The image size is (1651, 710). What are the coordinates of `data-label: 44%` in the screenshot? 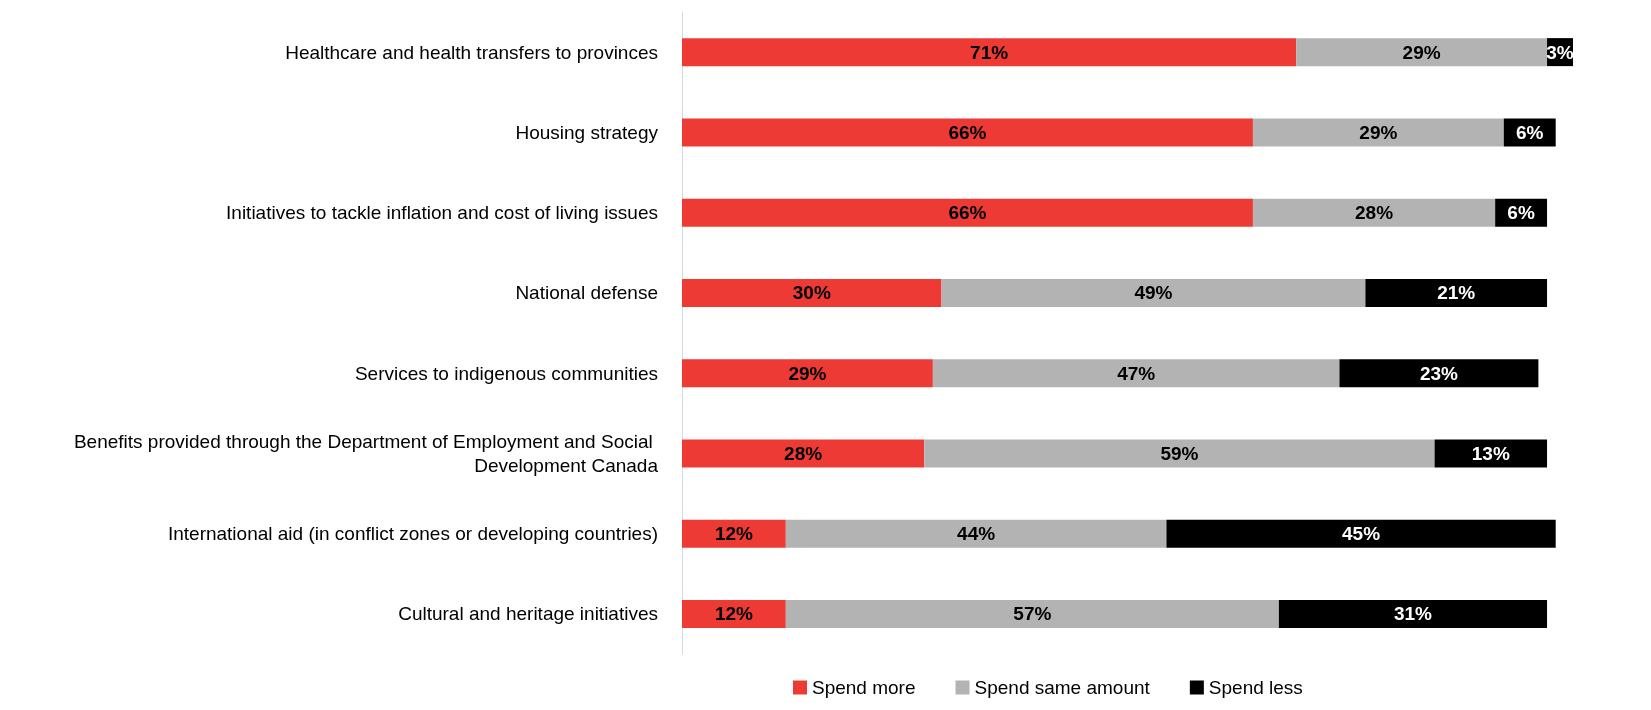 It's located at (976, 534).